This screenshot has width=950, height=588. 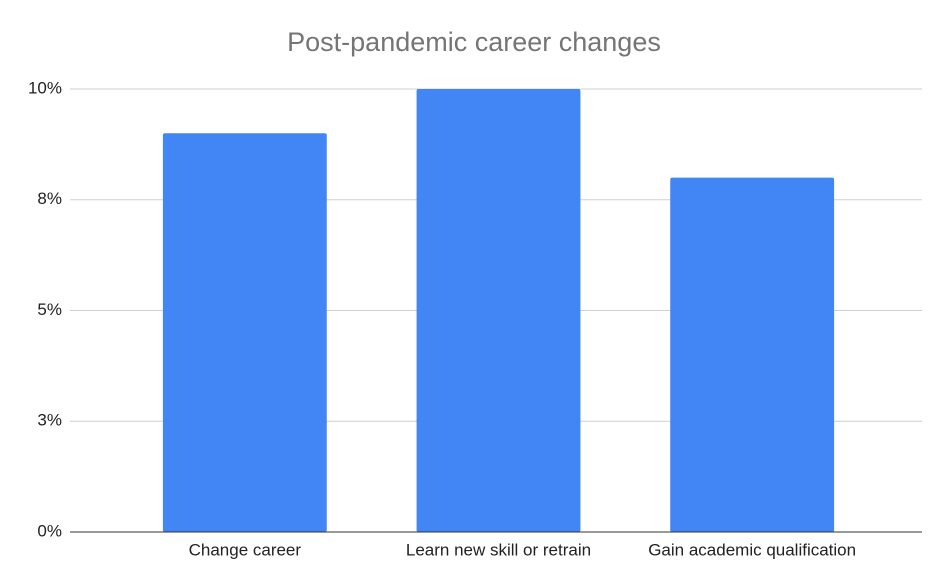 I want to click on x-tick-label: Learn new skill or retrain, so click(x=498, y=549).